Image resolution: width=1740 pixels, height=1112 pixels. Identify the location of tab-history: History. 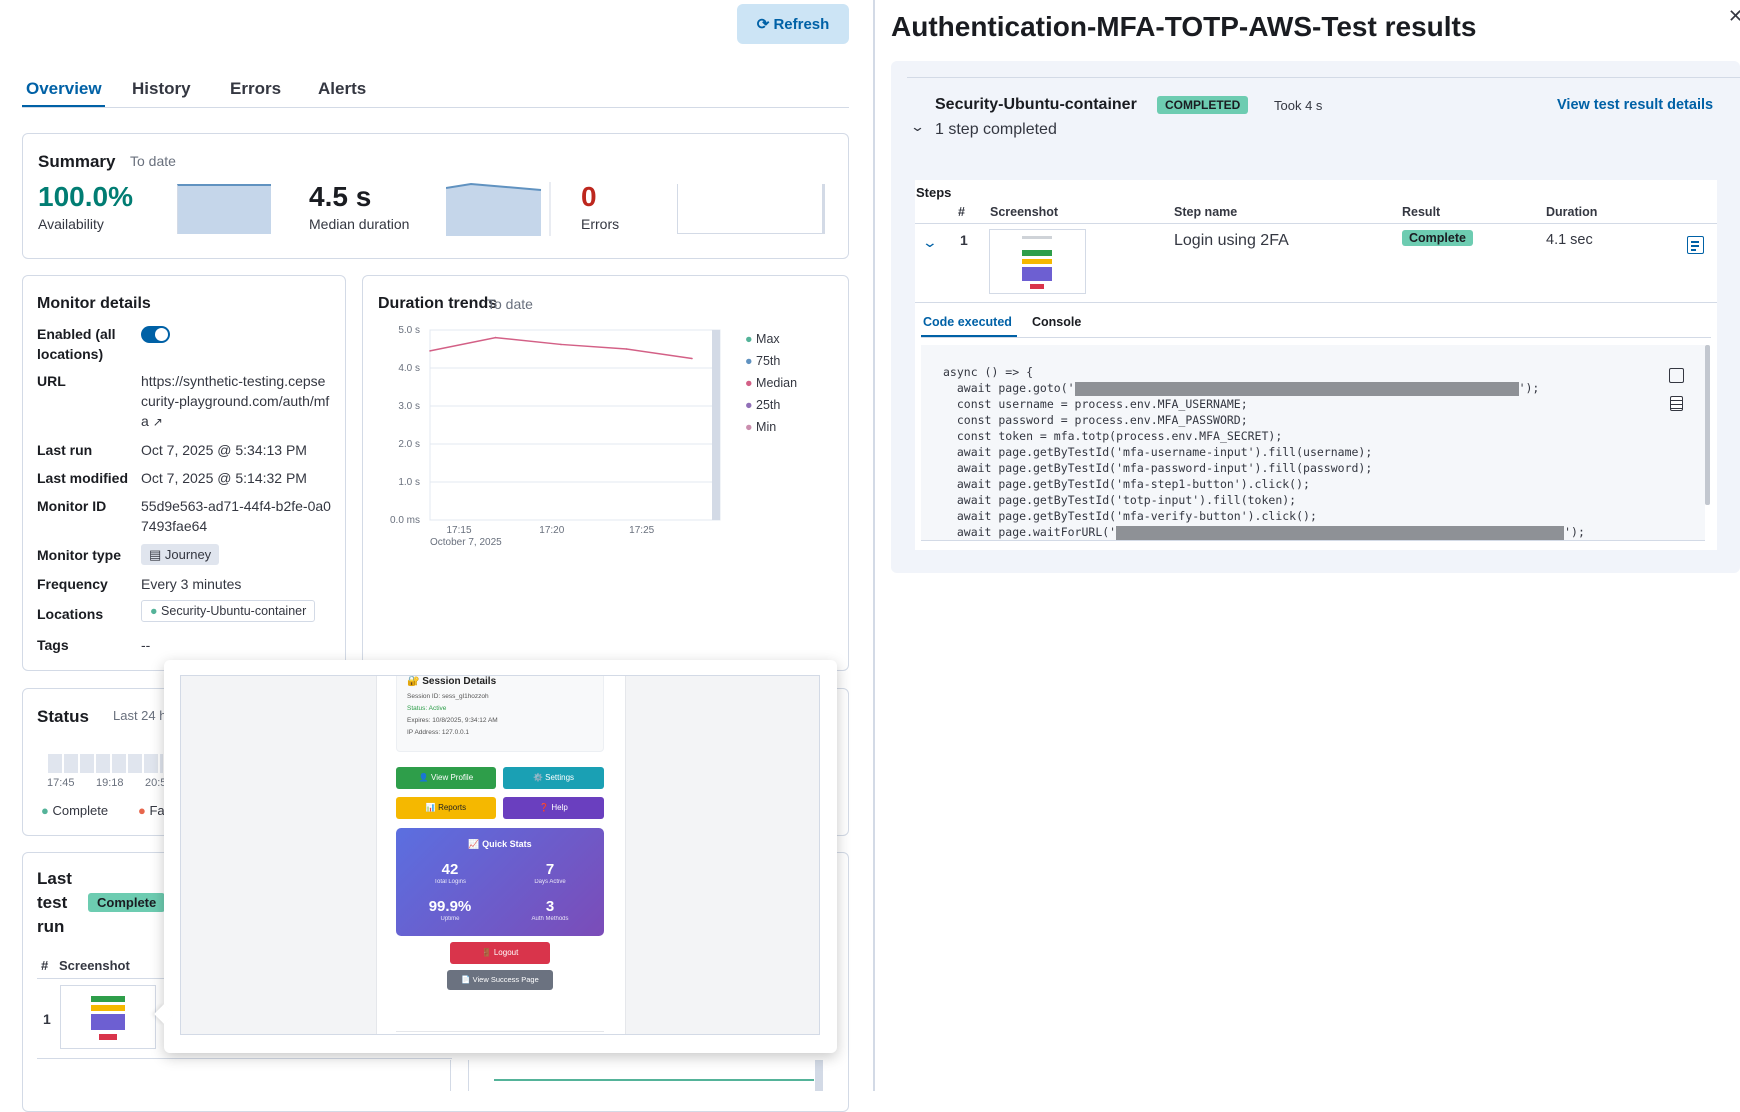
(161, 88).